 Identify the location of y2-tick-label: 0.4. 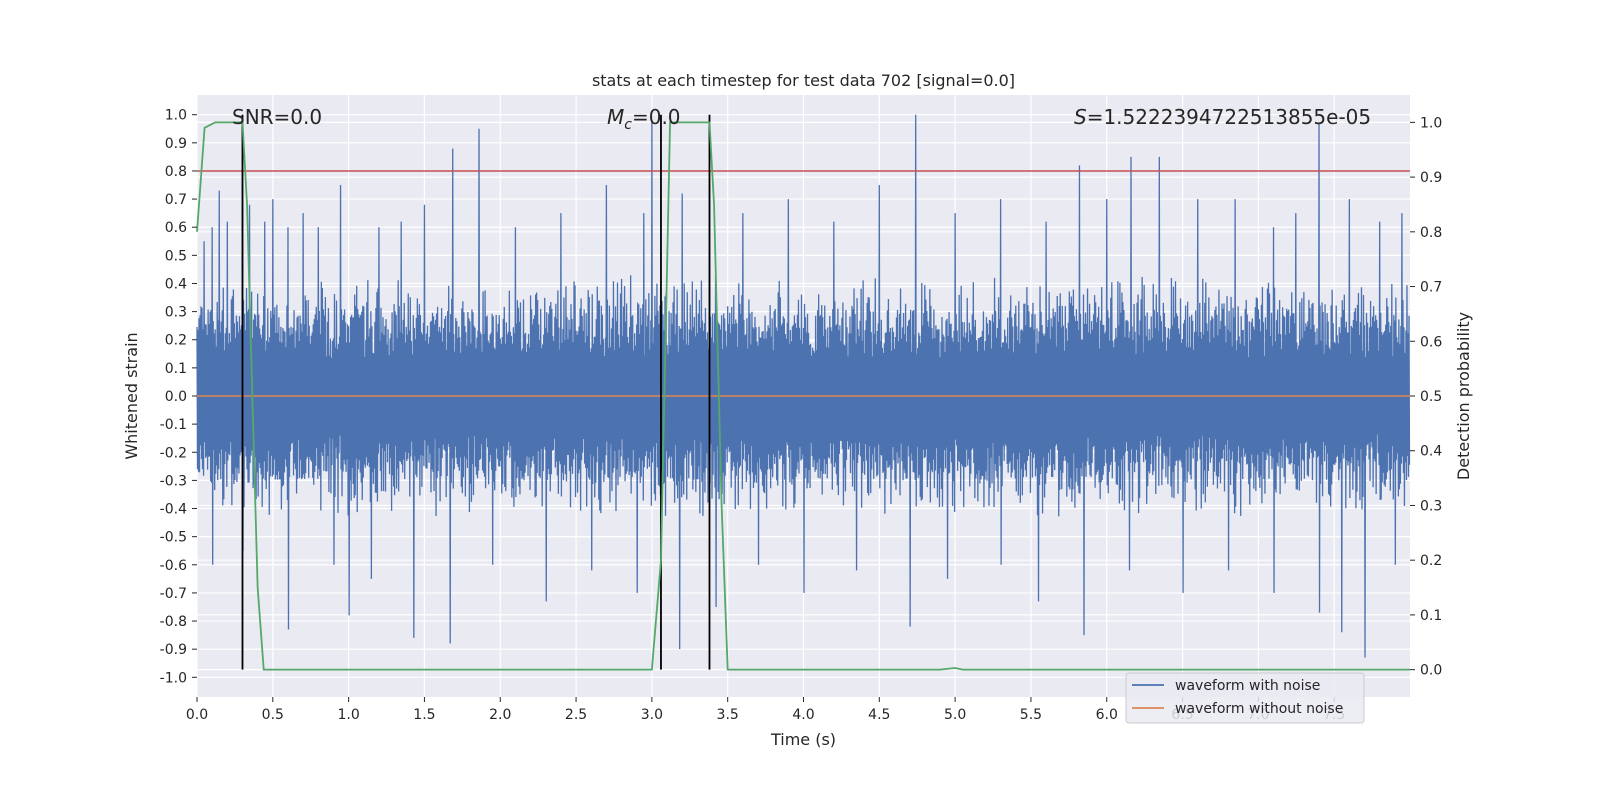
(1431, 452).